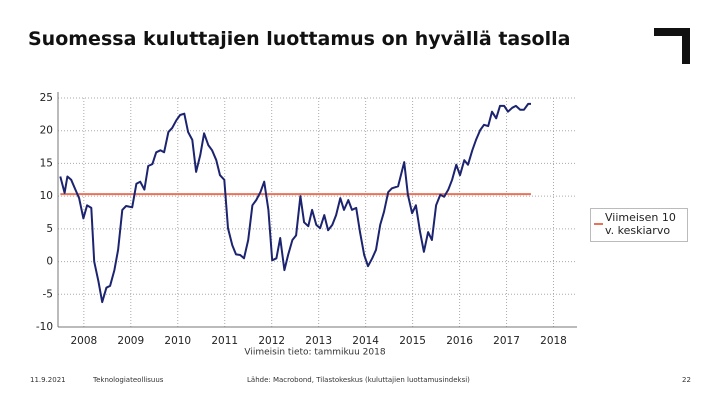  Describe the element at coordinates (598, 224) in the screenshot. I see `legend-swatch` at that location.